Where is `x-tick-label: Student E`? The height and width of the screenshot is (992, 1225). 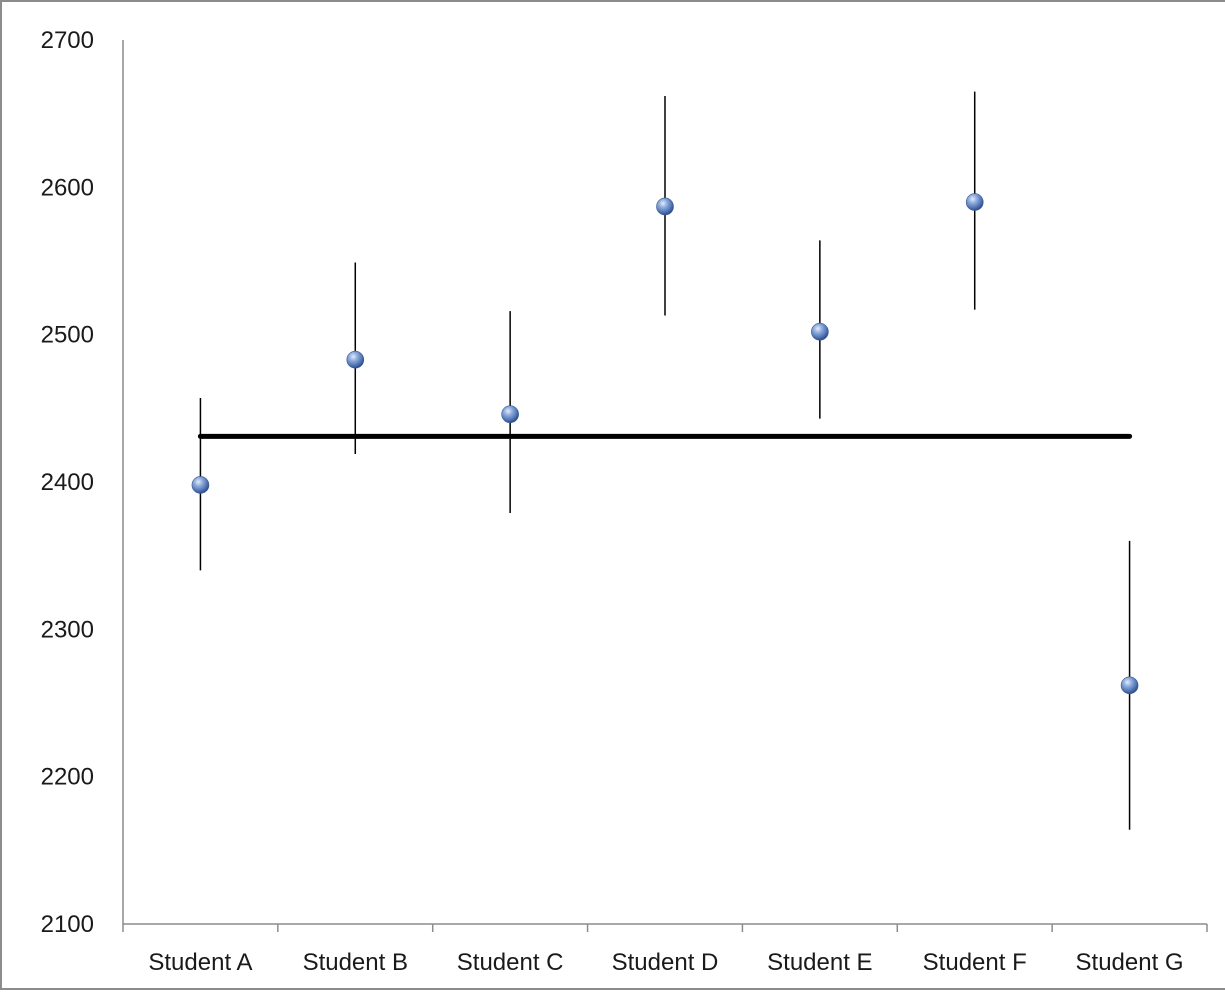
x-tick-label: Student E is located at coordinates (819, 962).